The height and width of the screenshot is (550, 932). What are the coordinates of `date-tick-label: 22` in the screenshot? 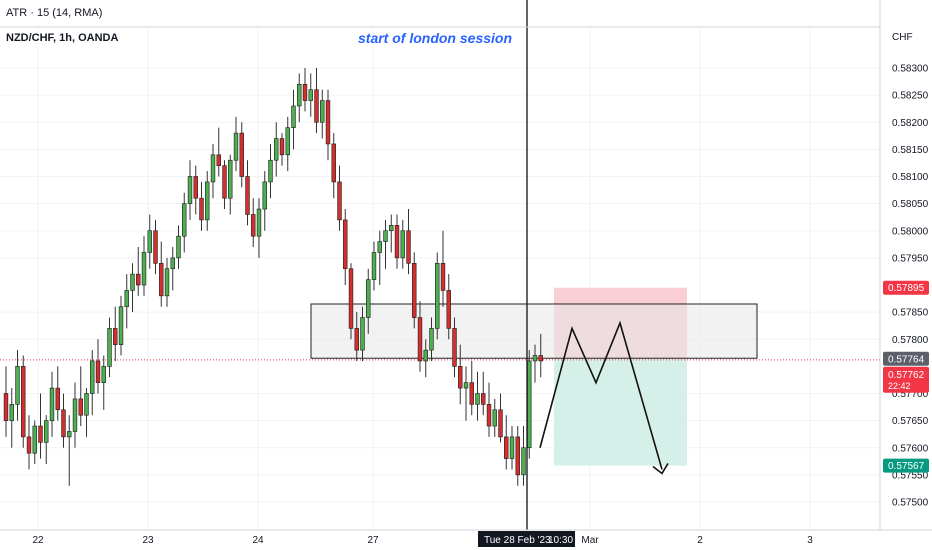 It's located at (38, 540).